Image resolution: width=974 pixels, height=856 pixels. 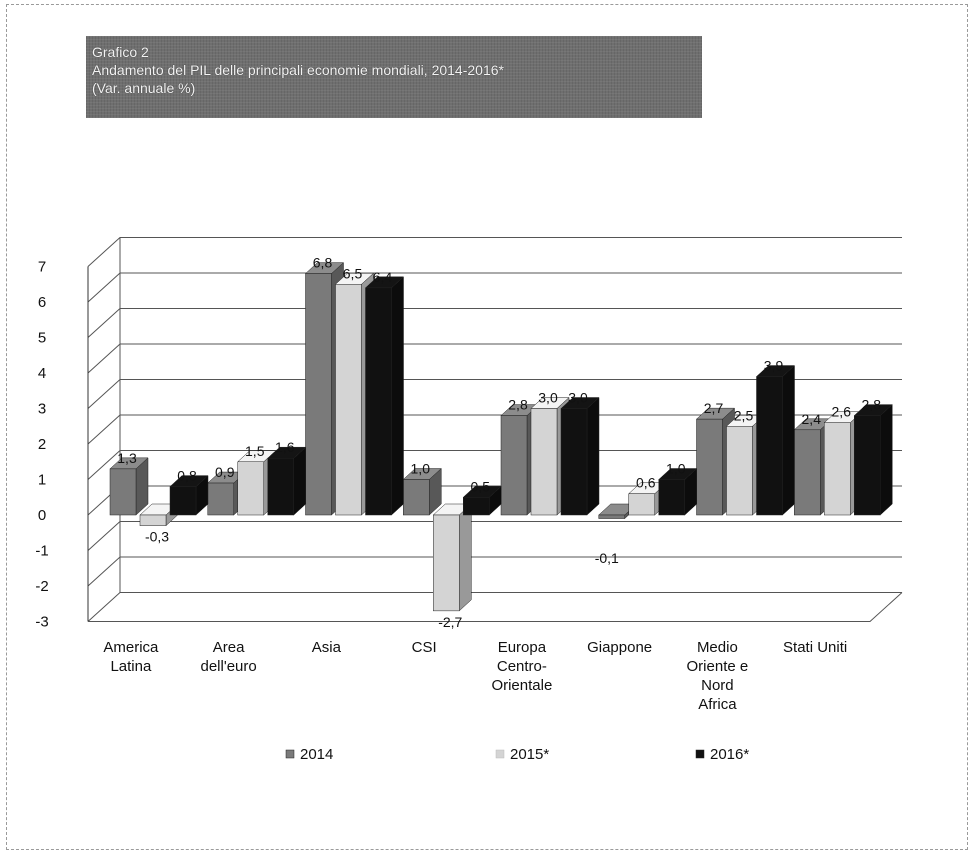 What do you see at coordinates (120, 52) in the screenshot?
I see `chart-title-line-1: Grafico 2` at bounding box center [120, 52].